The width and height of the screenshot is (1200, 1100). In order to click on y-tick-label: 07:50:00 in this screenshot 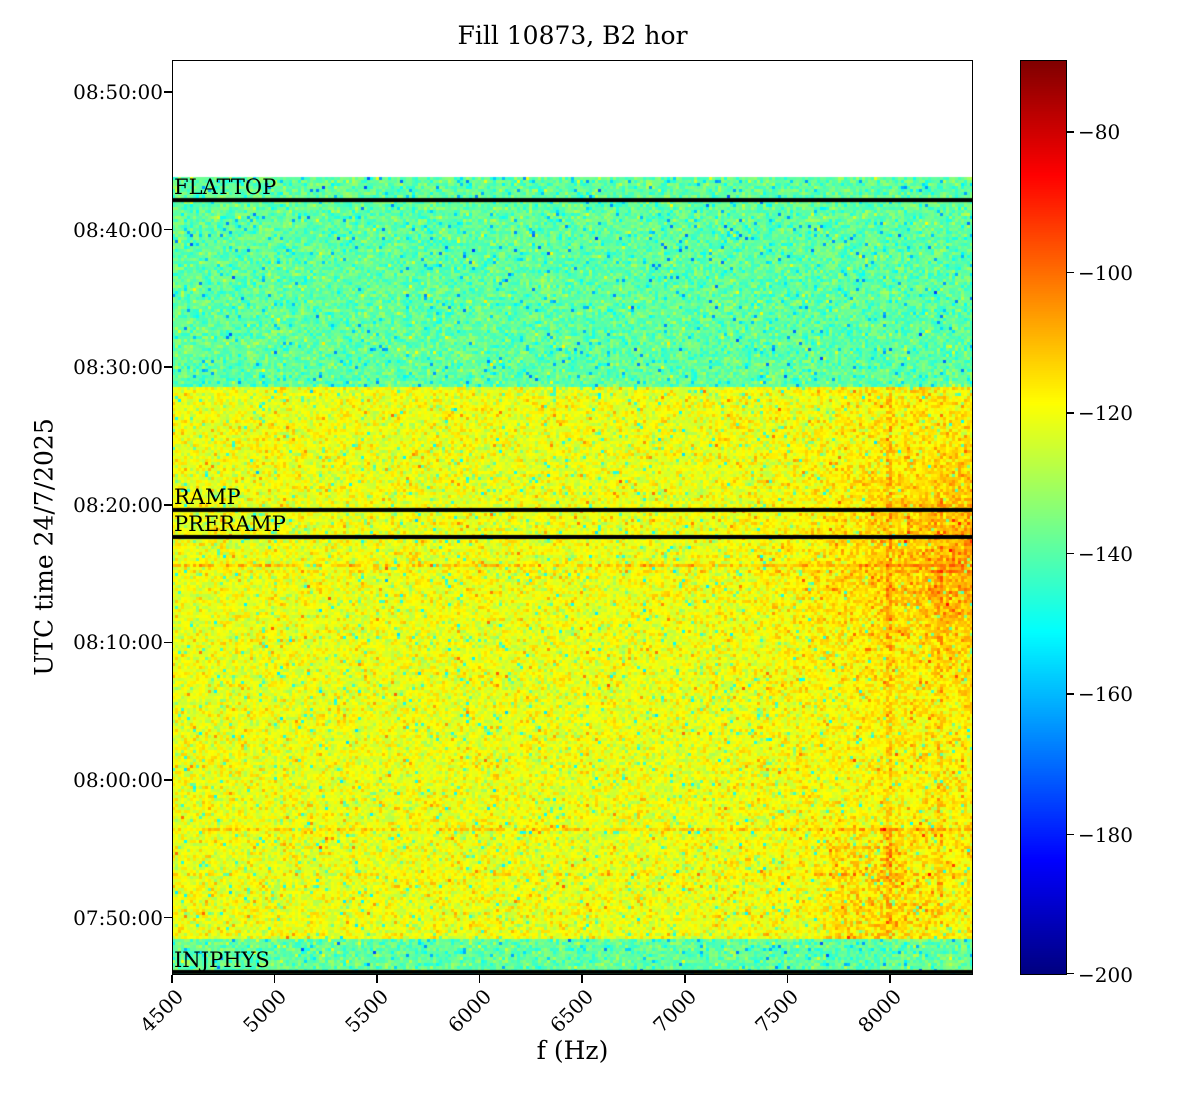, I will do `click(118, 917)`.